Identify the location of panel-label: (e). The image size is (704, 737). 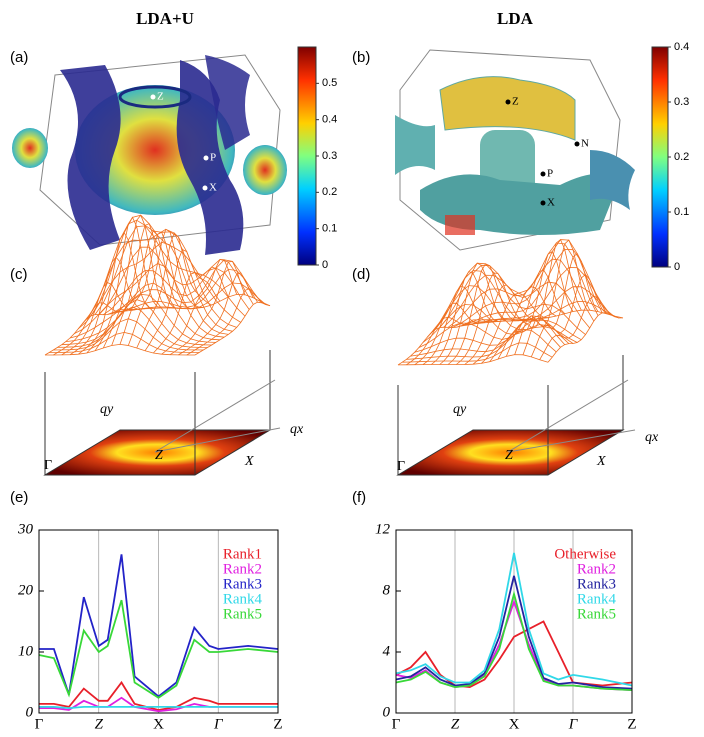
(19, 497).